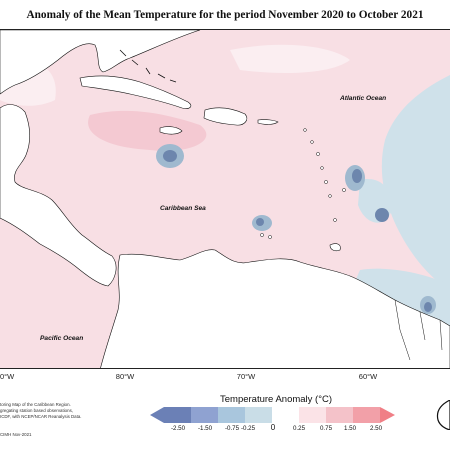 The height and width of the screenshot is (450, 450). What do you see at coordinates (183, 208) in the screenshot?
I see `caribbean-sea-label: Caribbean Sea` at bounding box center [183, 208].